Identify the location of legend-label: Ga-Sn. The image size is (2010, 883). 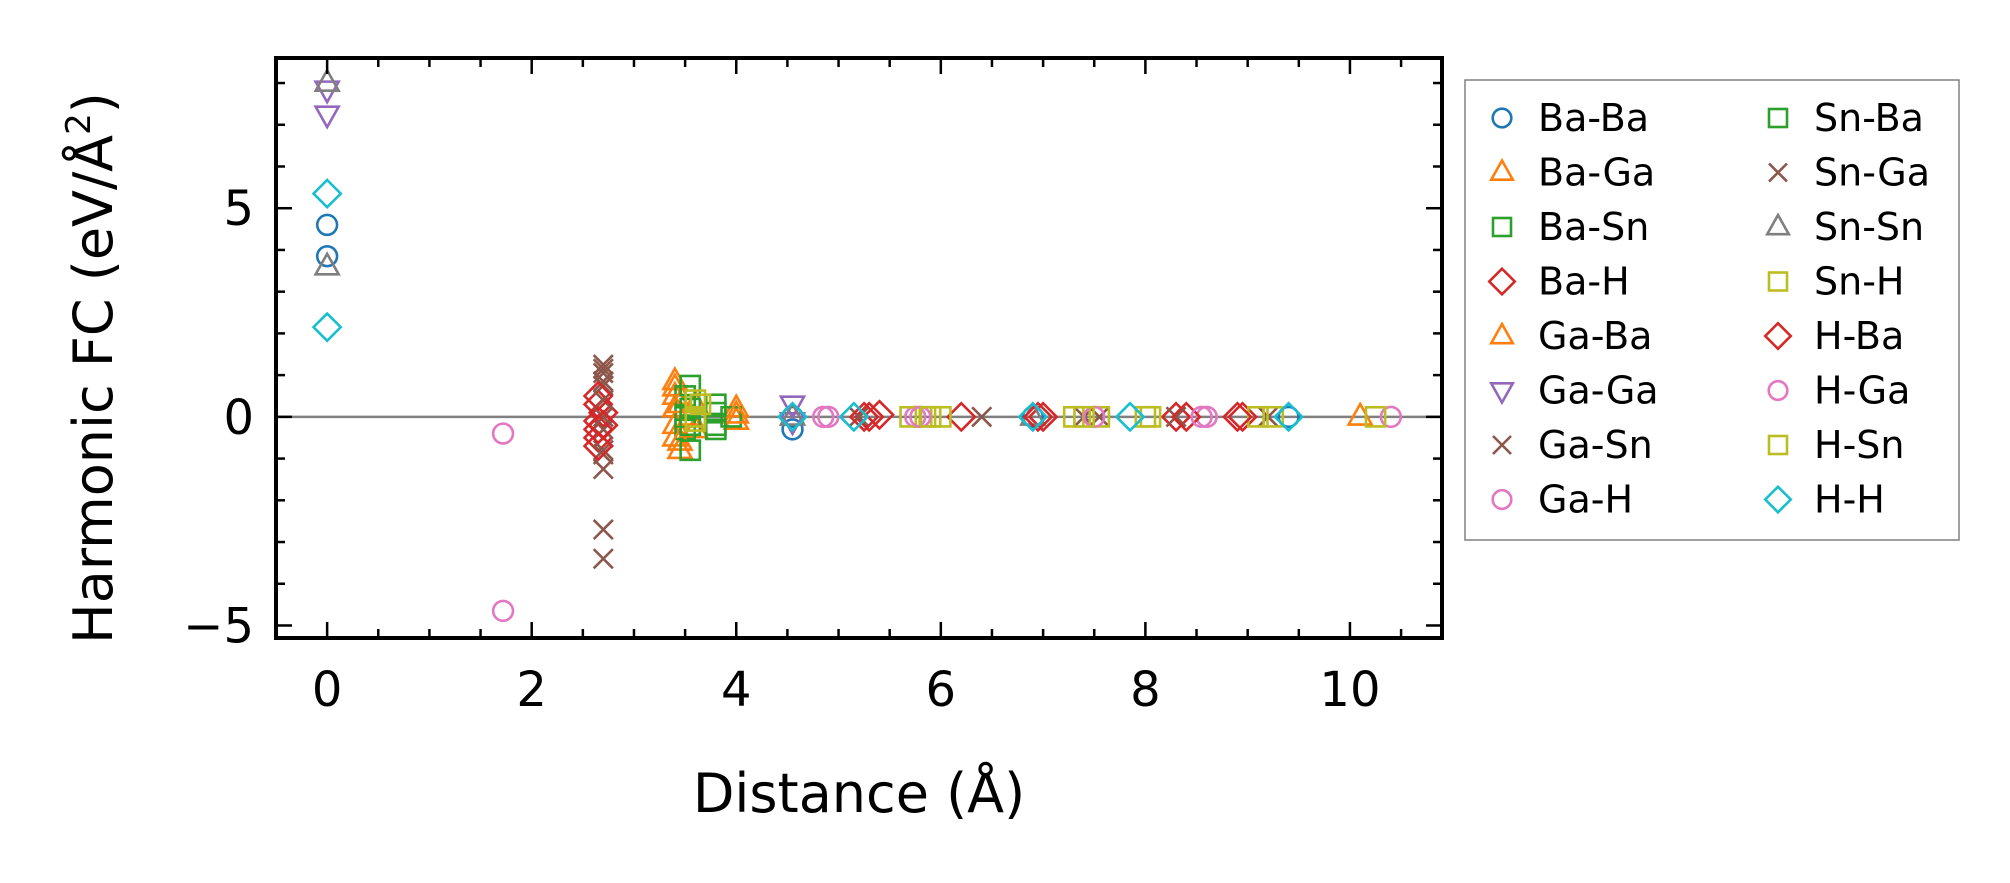
(1595, 445).